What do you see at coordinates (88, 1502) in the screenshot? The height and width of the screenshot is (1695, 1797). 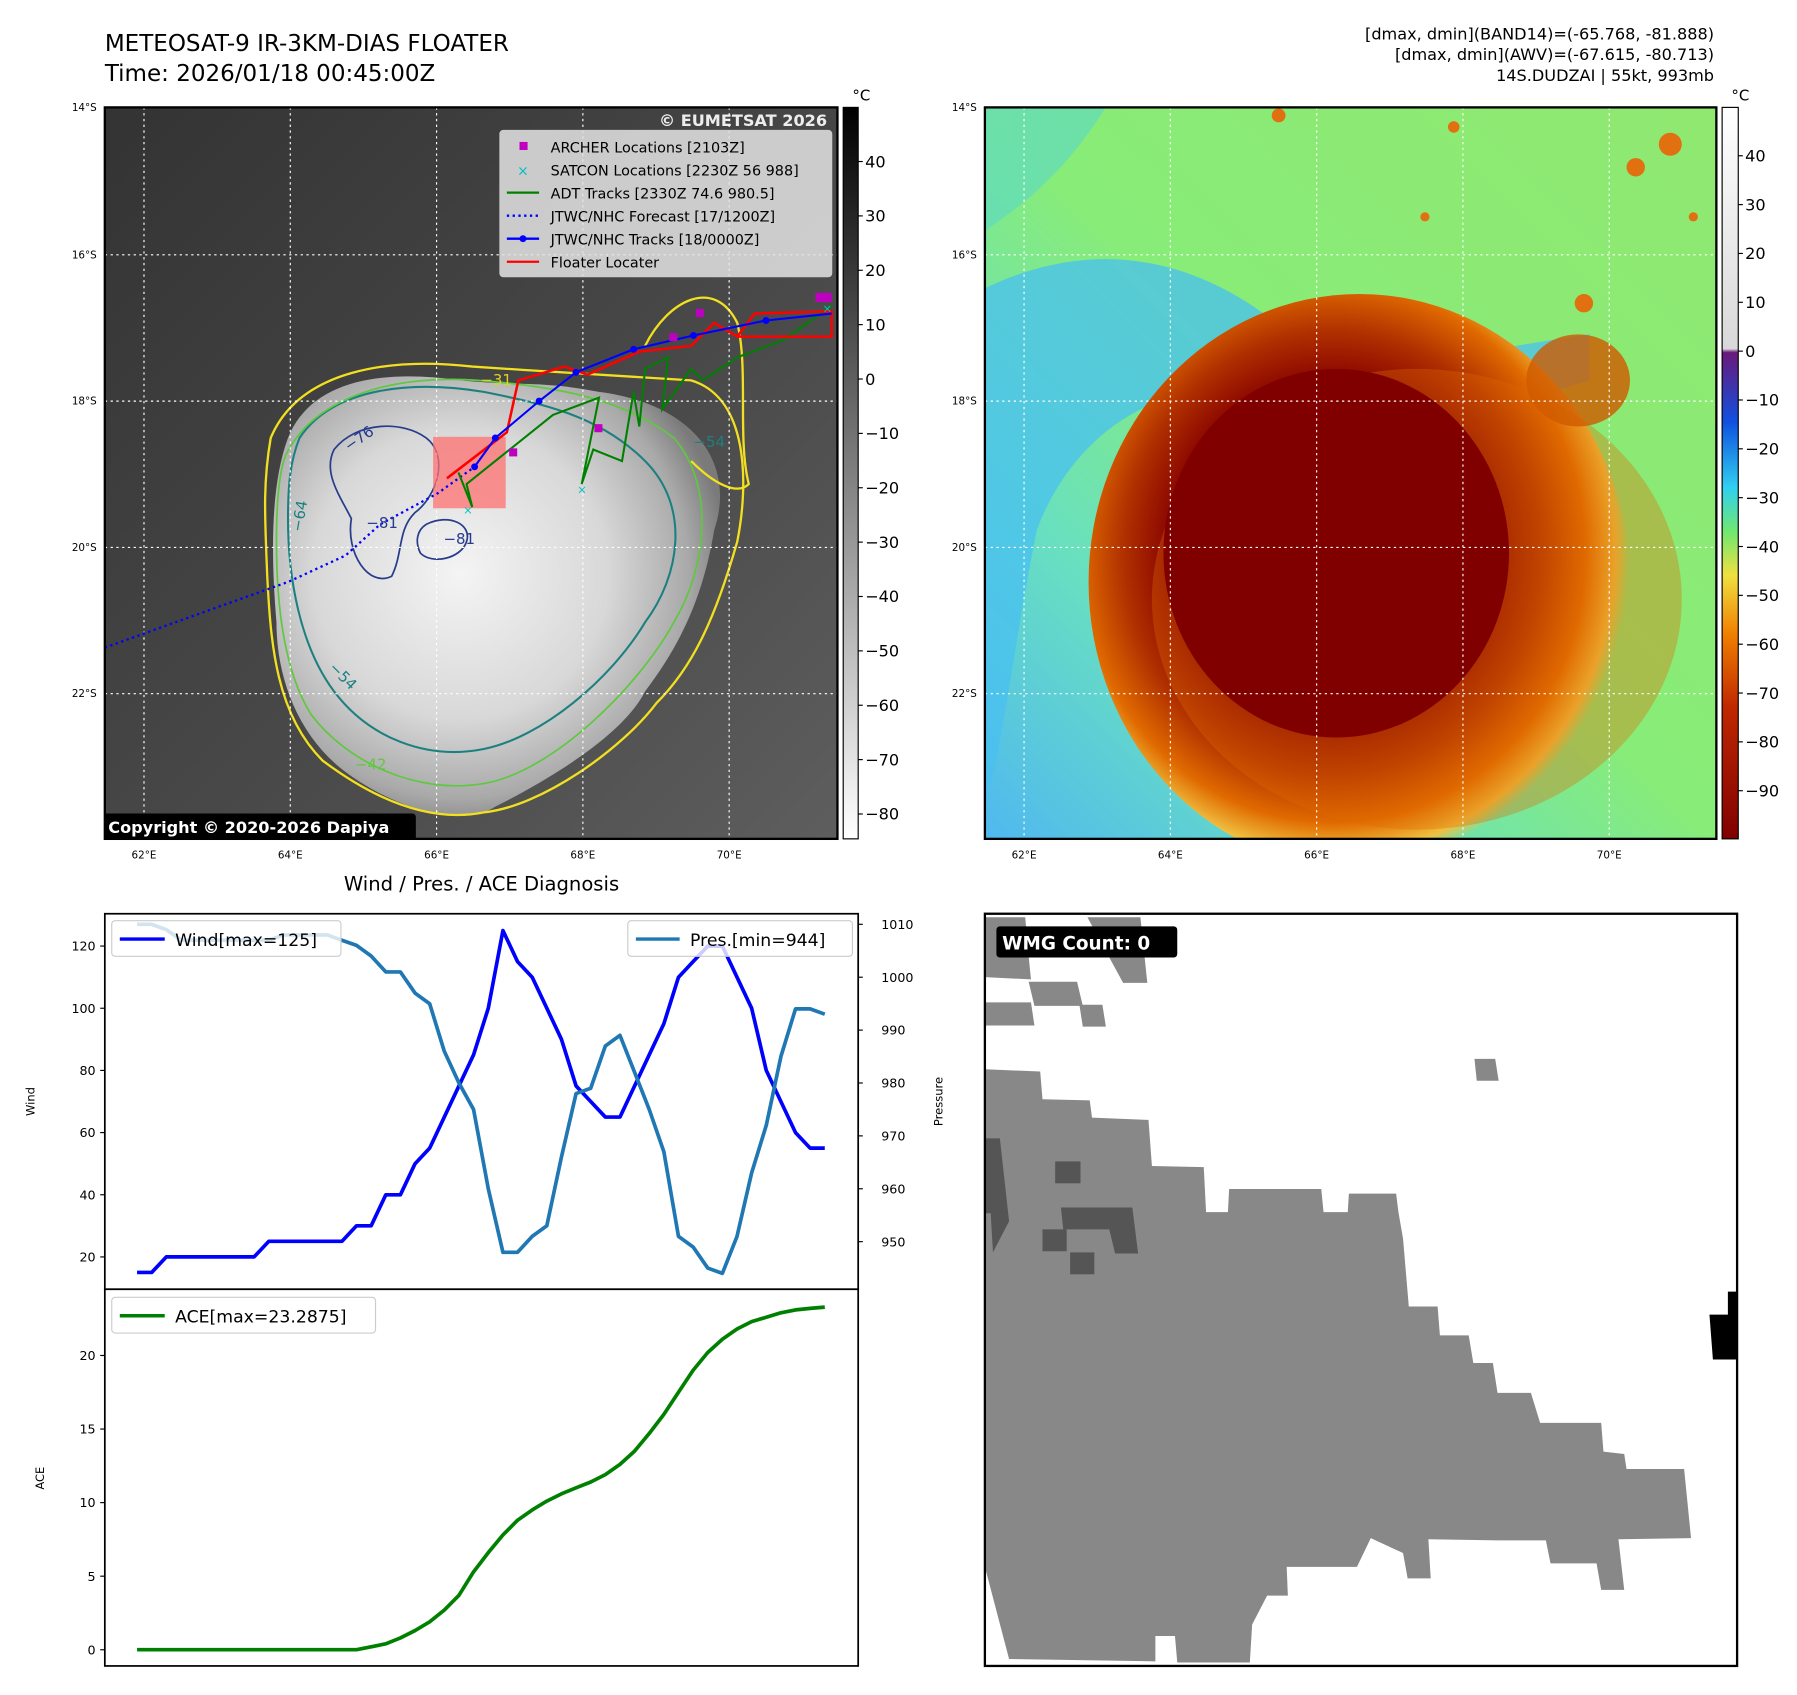 I see `ace-tick-label: 10` at bounding box center [88, 1502].